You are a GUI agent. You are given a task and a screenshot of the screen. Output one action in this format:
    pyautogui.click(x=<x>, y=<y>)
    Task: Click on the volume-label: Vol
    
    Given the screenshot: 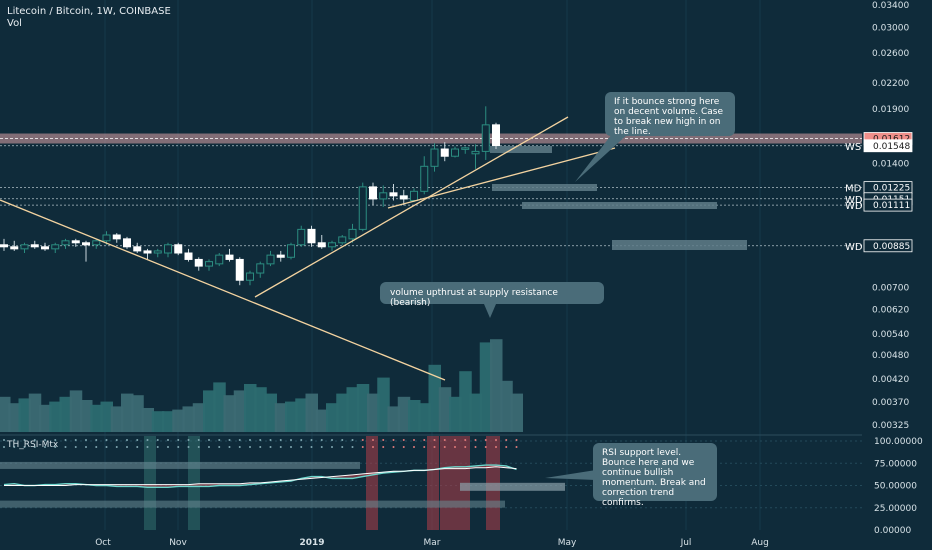 What is the action you would take?
    pyautogui.click(x=14, y=23)
    